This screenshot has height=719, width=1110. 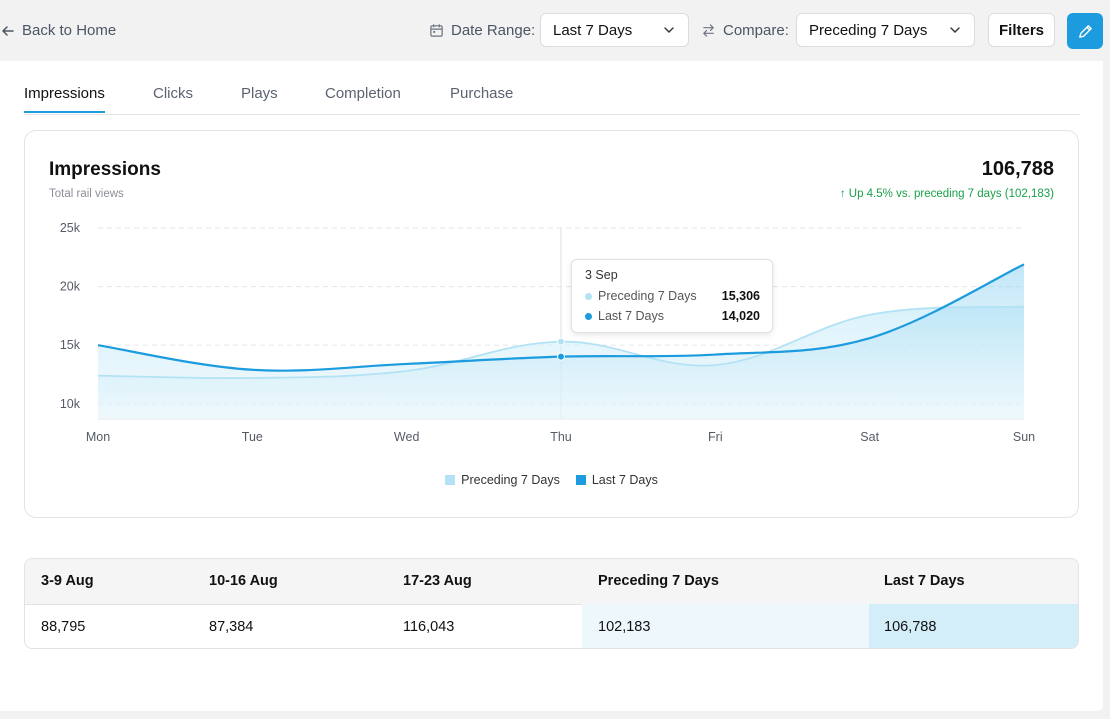 I want to click on tooltip-row-preceding: Preceding 7 Days 15,306, so click(x=672, y=296).